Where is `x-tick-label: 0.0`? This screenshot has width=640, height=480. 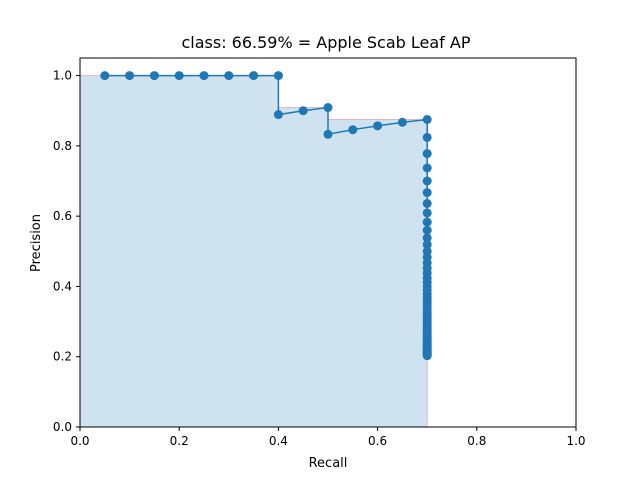
x-tick-label: 0.0 is located at coordinates (79, 441).